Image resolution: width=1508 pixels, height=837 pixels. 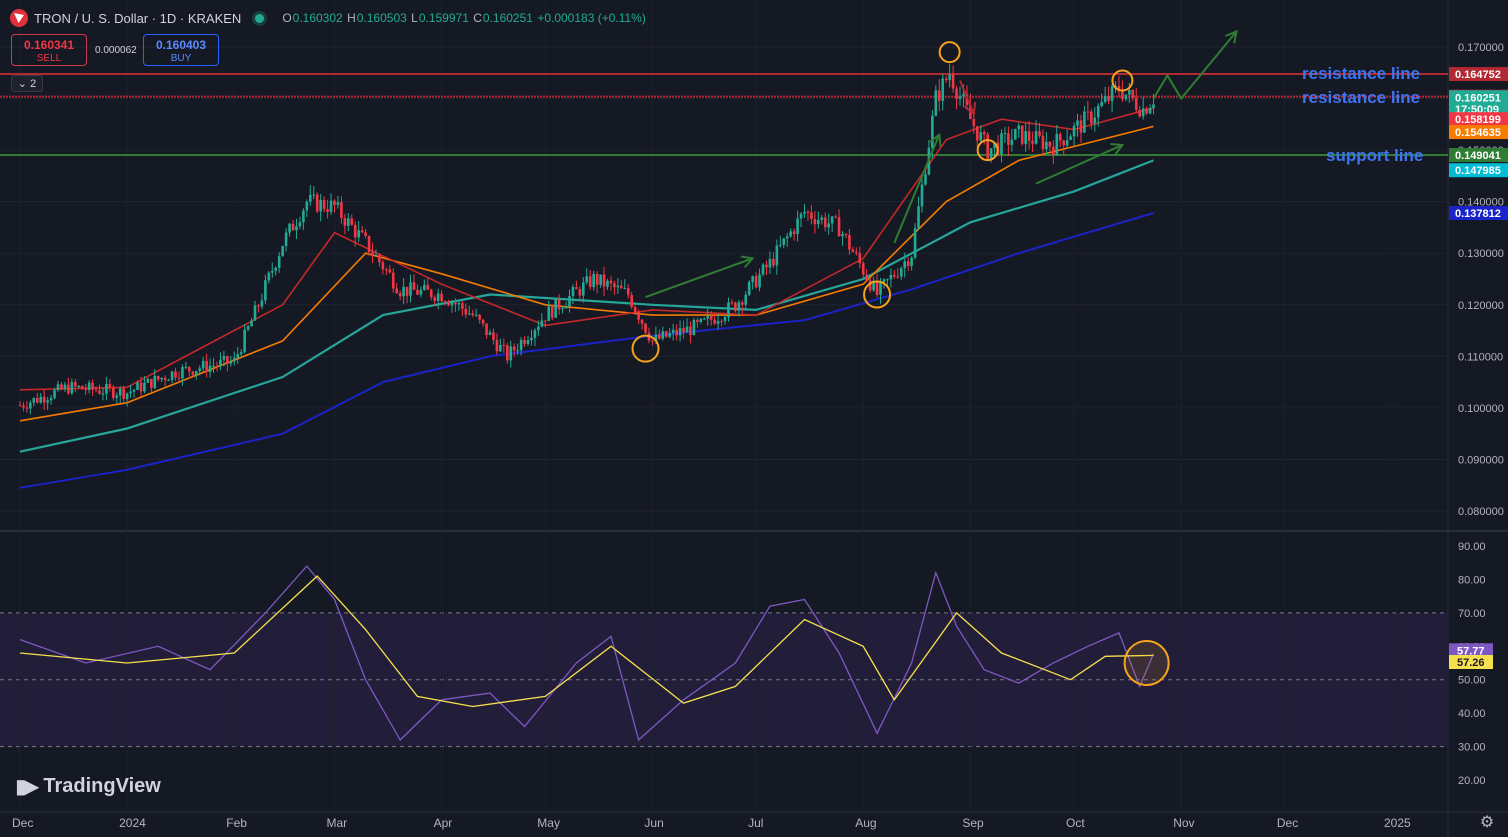 I want to click on time-tick-label: May, so click(x=548, y=823).